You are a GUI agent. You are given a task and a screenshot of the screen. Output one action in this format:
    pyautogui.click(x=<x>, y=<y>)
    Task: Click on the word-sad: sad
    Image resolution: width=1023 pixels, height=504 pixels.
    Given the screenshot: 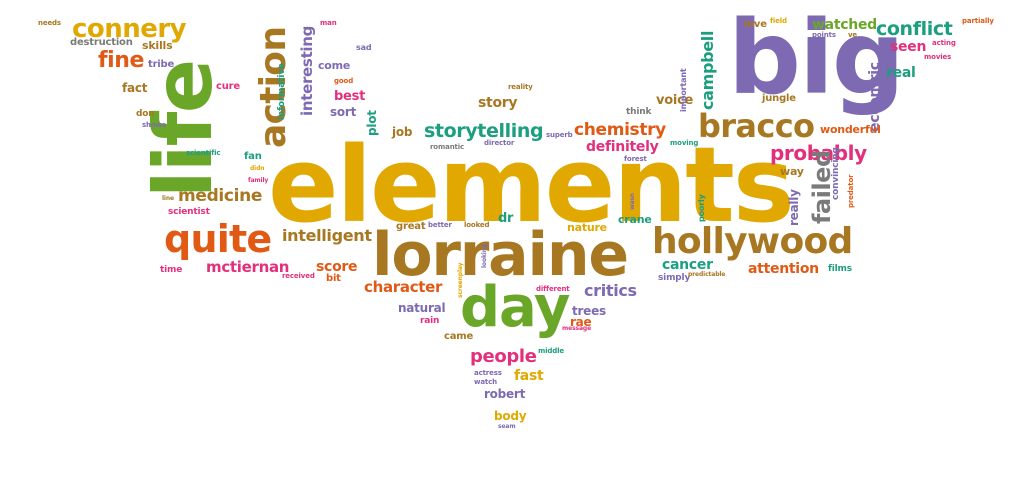 What is the action you would take?
    pyautogui.click(x=364, y=47)
    